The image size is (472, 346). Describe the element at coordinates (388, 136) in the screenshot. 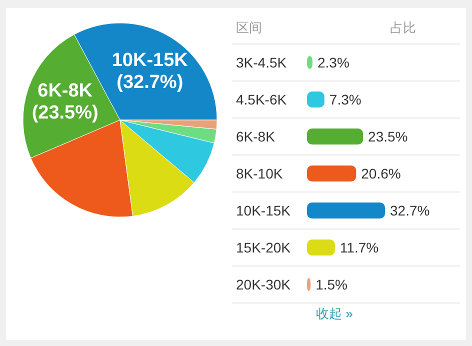

I see `data-label: 23.5%` at that location.